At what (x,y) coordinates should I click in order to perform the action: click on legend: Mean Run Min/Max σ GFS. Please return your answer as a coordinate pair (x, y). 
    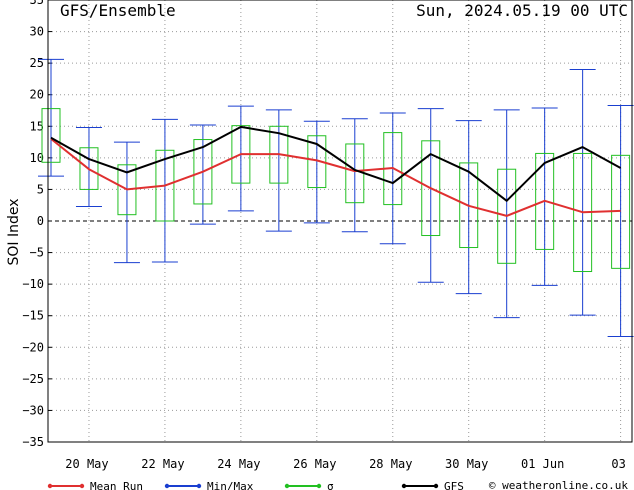
    Looking at the image, I should click on (255, 485).